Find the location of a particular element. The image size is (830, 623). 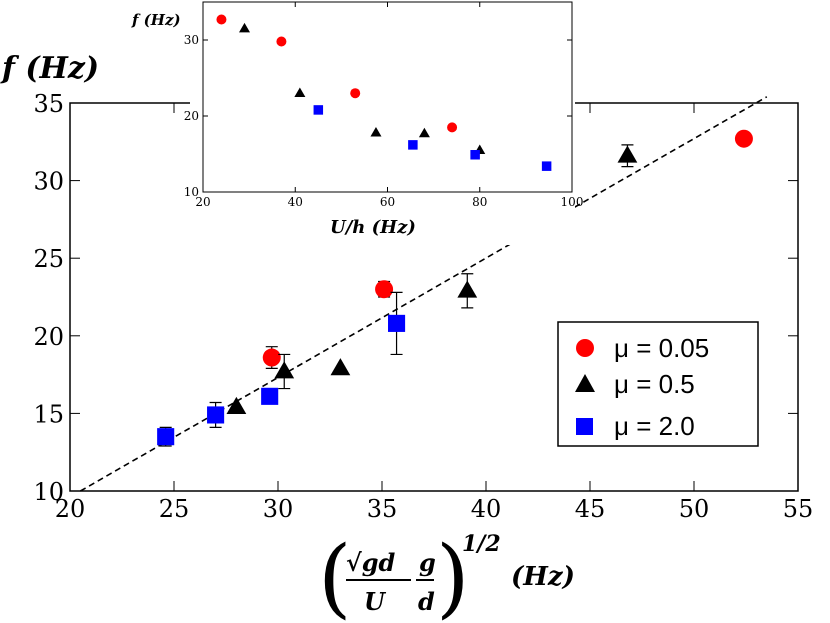

main-xtick-label: 50 is located at coordinates (694, 509).